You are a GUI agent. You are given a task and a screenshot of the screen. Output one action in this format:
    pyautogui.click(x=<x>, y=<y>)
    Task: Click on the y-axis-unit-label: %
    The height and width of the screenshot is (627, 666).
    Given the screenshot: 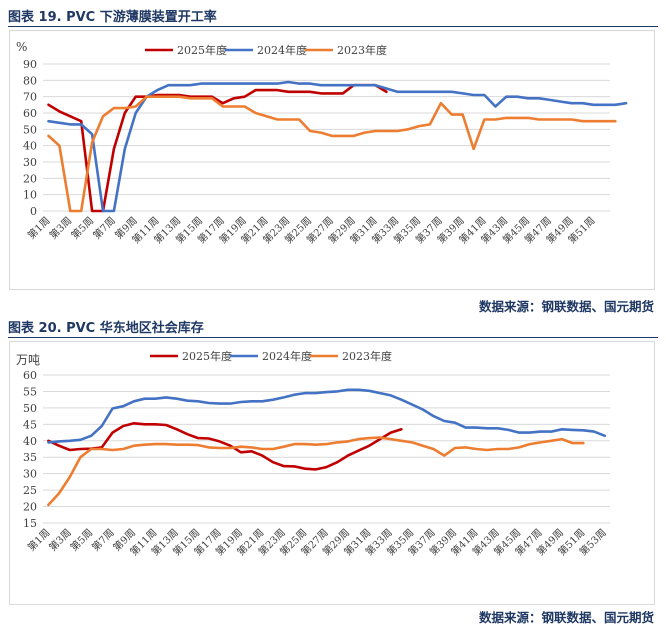 What is the action you would take?
    pyautogui.click(x=21, y=47)
    